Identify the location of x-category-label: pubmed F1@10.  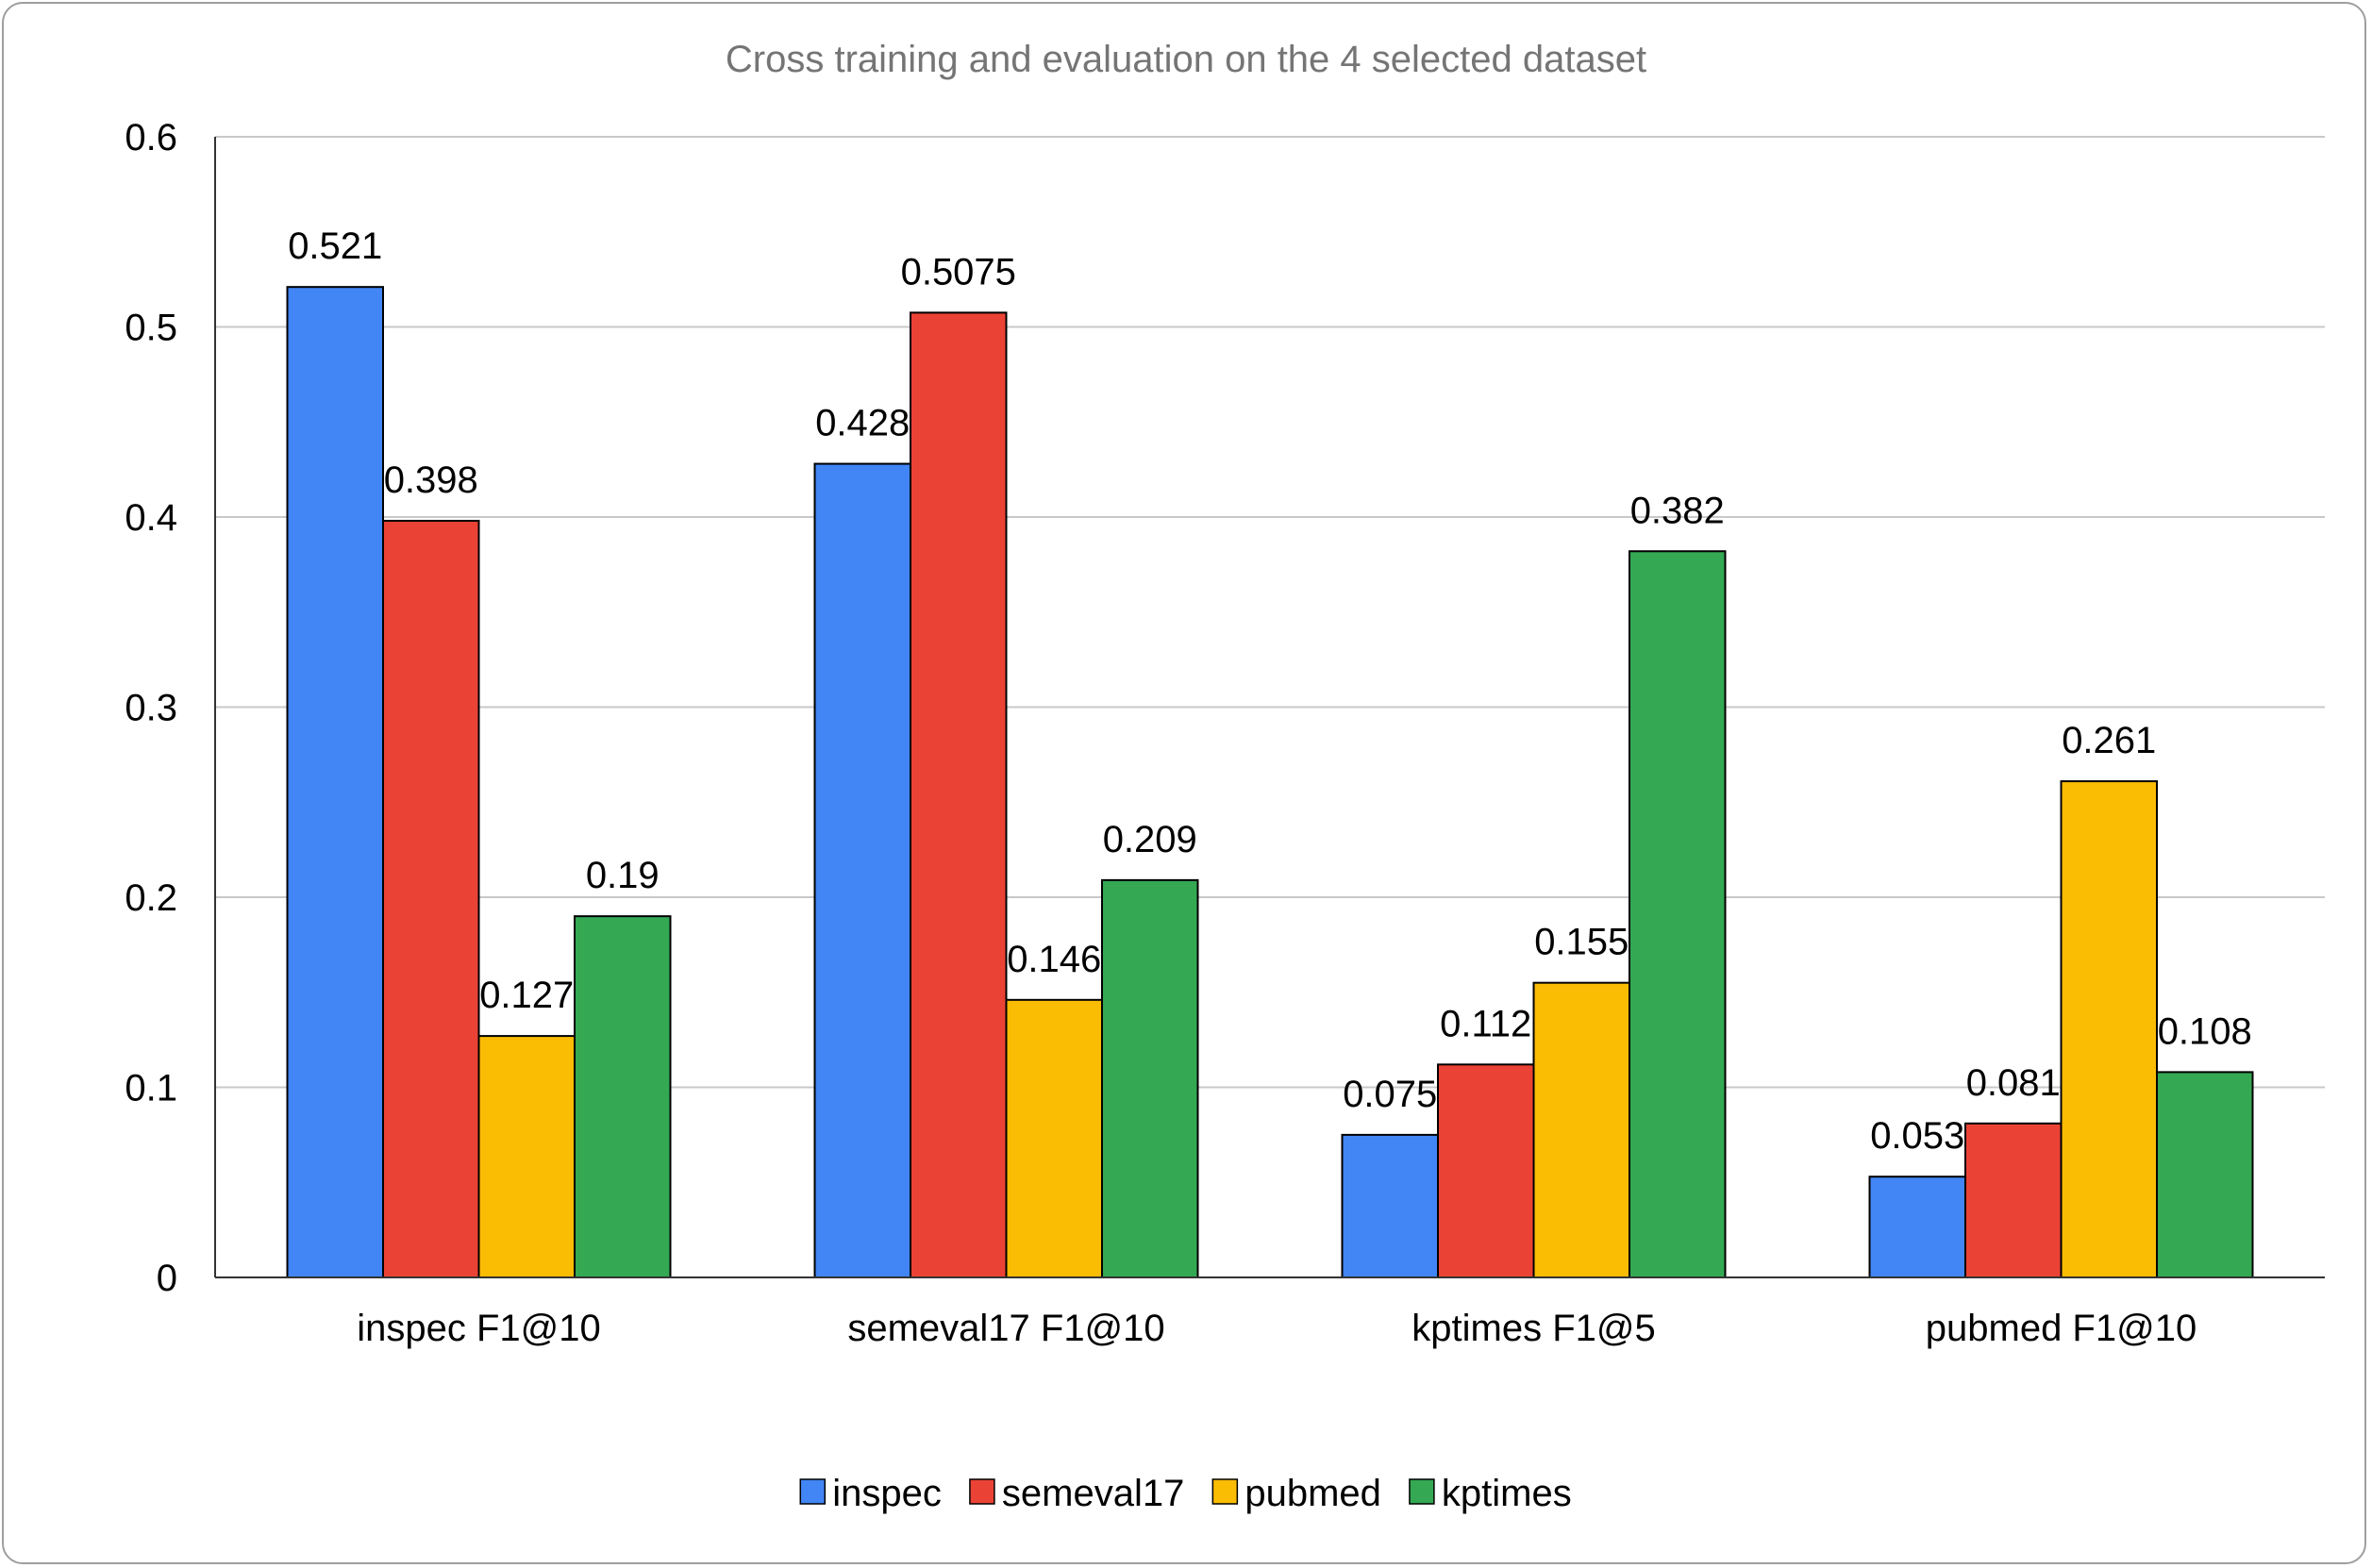
(2061, 1328).